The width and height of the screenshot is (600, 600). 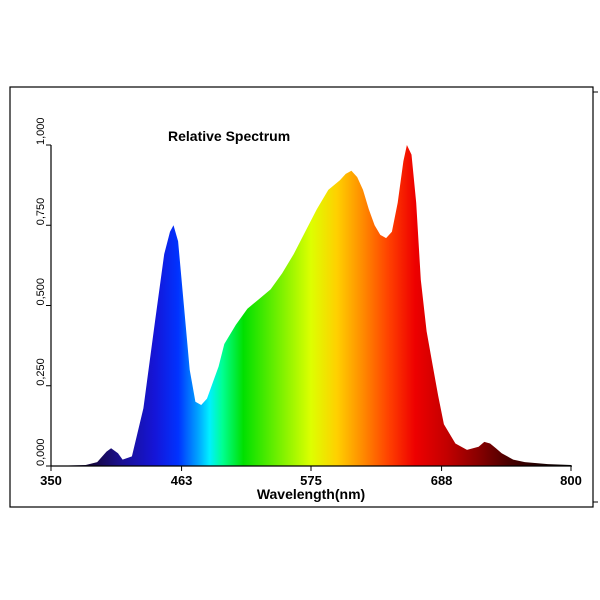 I want to click on y-tick-label: 1,000, so click(x=41, y=131).